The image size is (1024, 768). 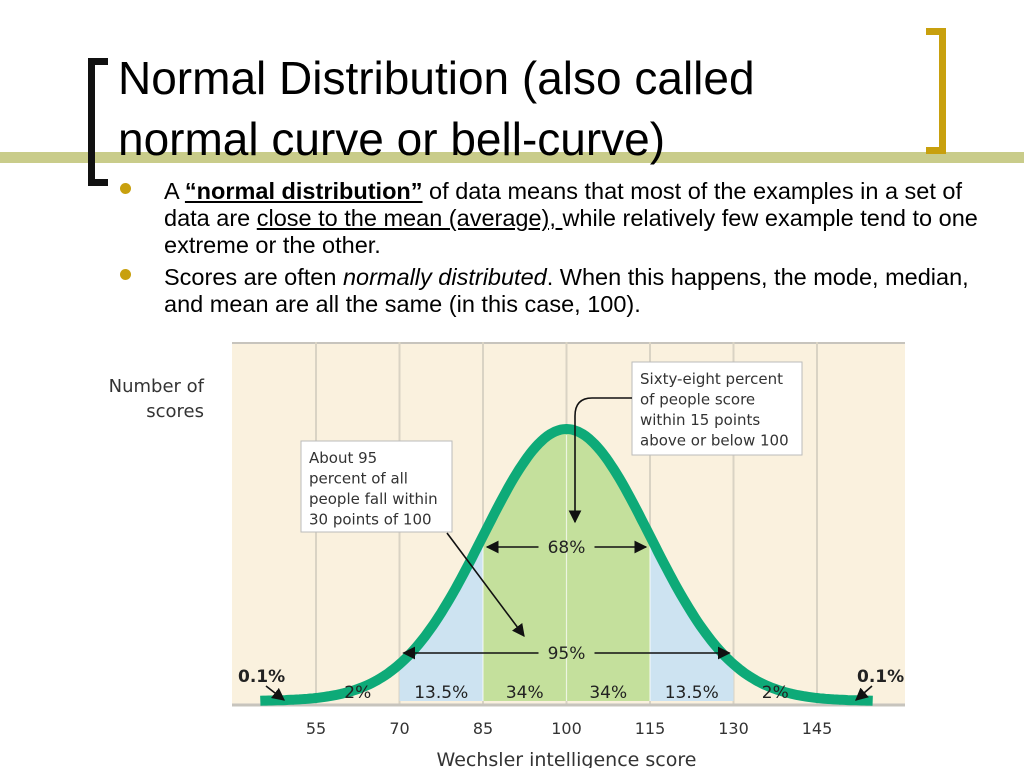 I want to click on tail-label-left: 0.1%, so click(x=261, y=677).